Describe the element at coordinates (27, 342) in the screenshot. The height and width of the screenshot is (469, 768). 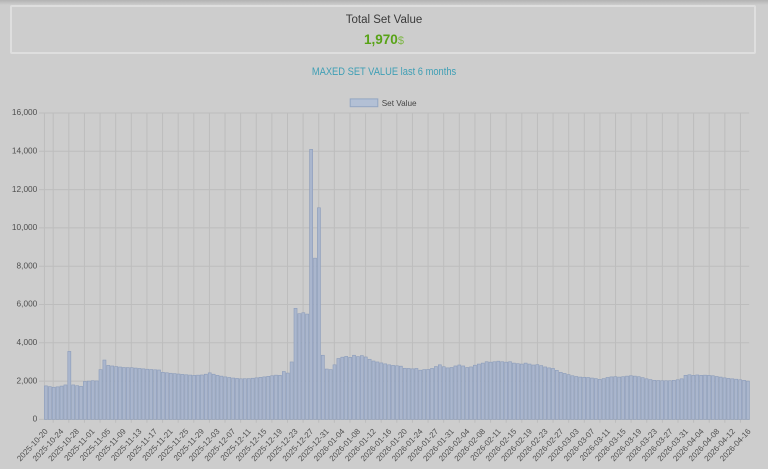
I see `svg-text: 4,000` at that location.